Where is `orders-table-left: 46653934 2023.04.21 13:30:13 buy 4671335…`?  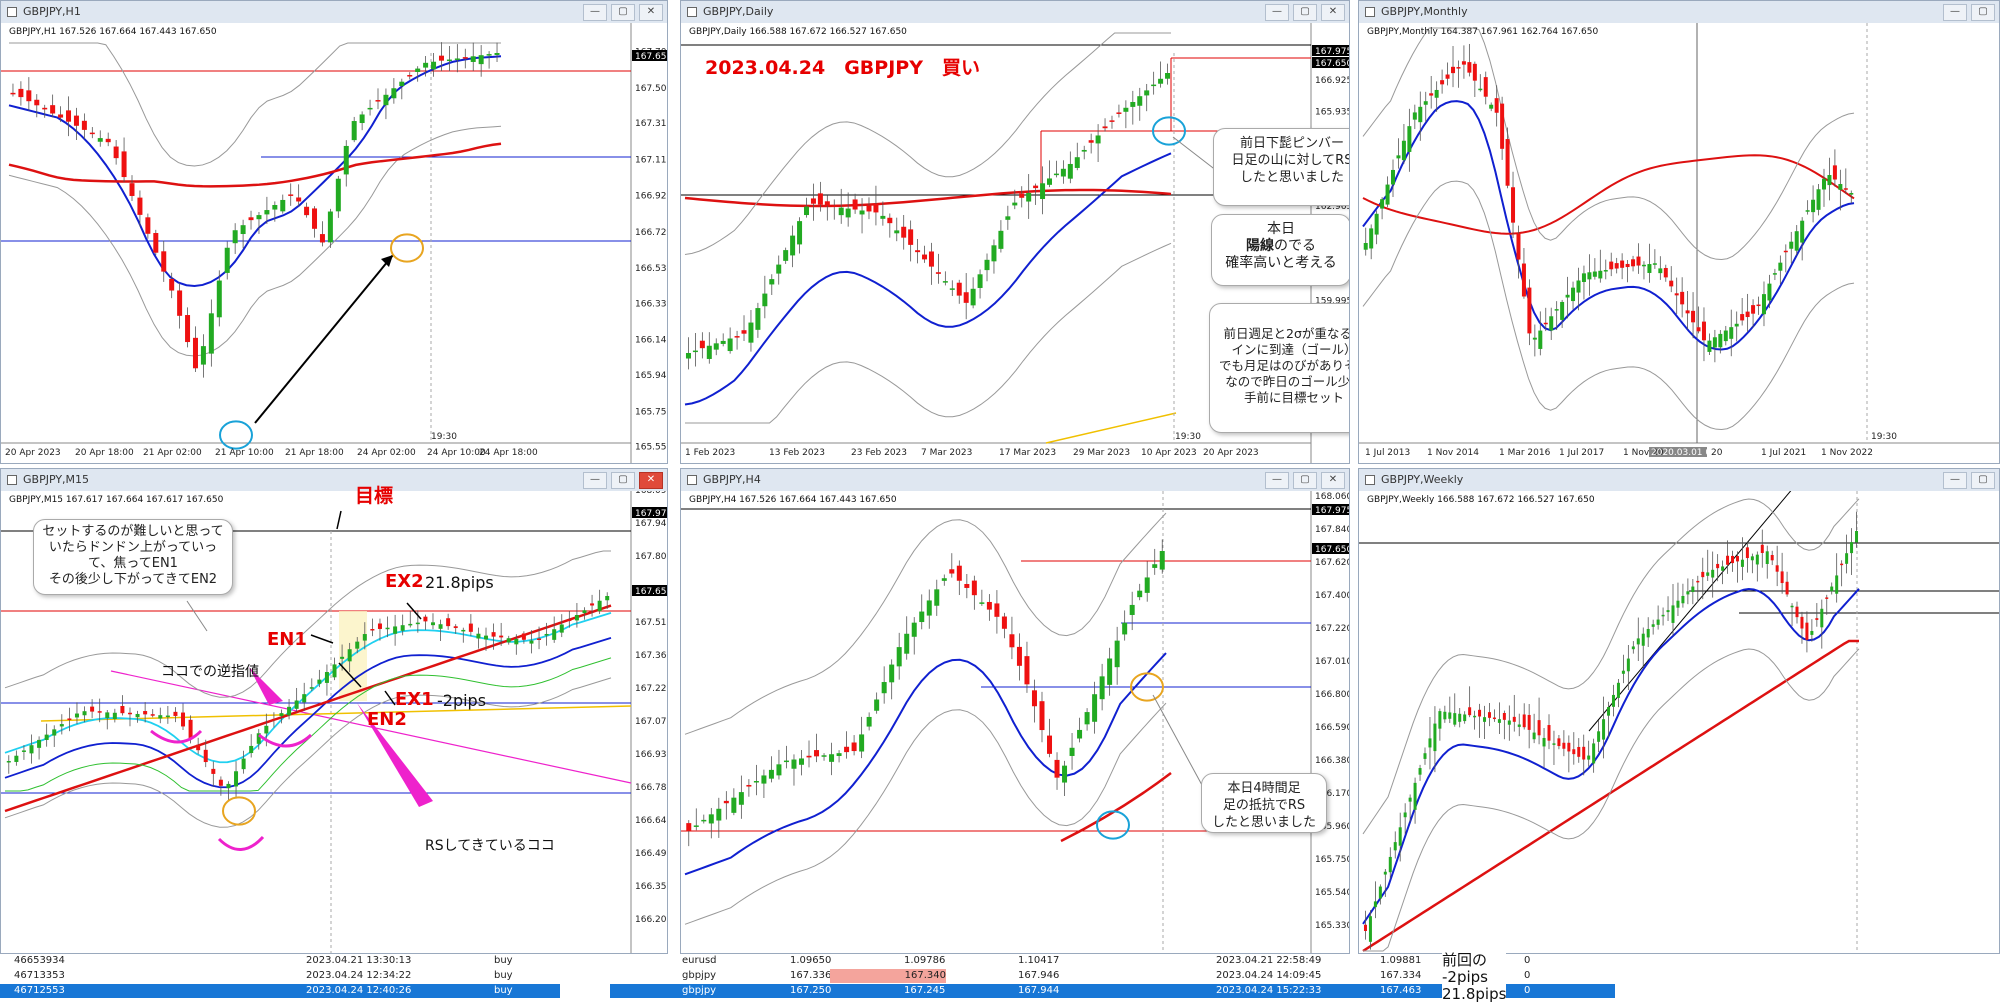
orders-table-left: 46653934 2023.04.21 13:30:13 buy 4671335… is located at coordinates (280, 979).